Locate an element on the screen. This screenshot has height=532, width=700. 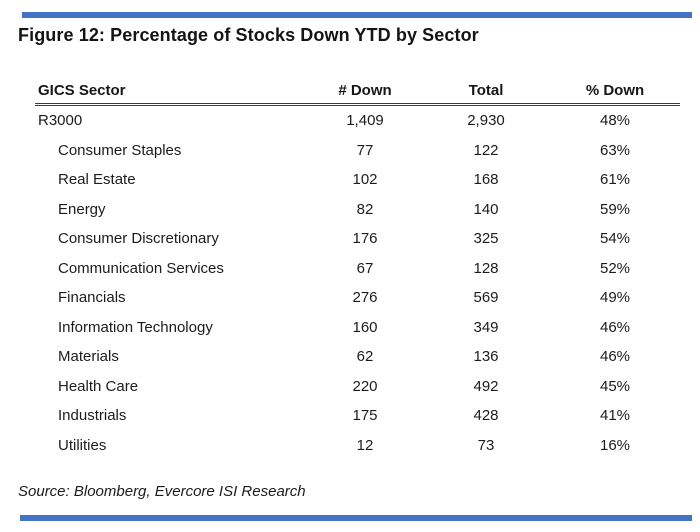
sector-cell: Consumer Staples is located at coordinates (120, 150).